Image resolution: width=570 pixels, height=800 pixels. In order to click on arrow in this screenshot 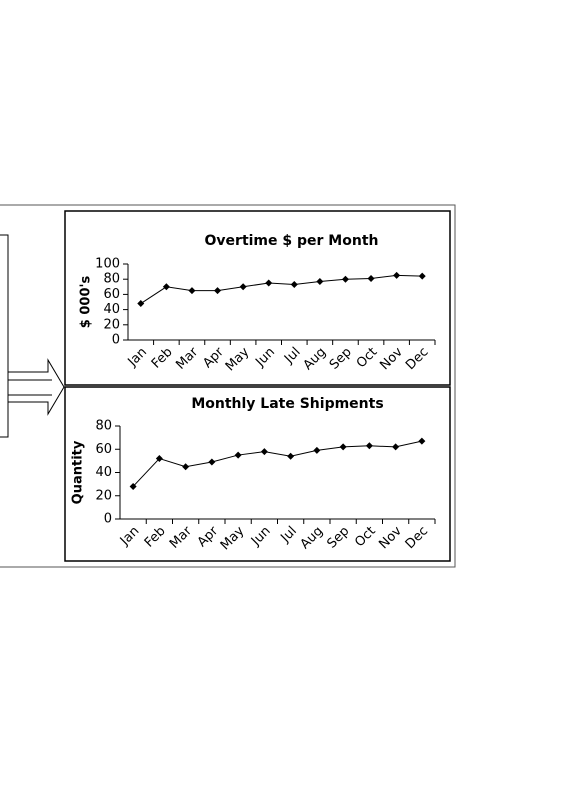, I will do `click(36, 387)`.